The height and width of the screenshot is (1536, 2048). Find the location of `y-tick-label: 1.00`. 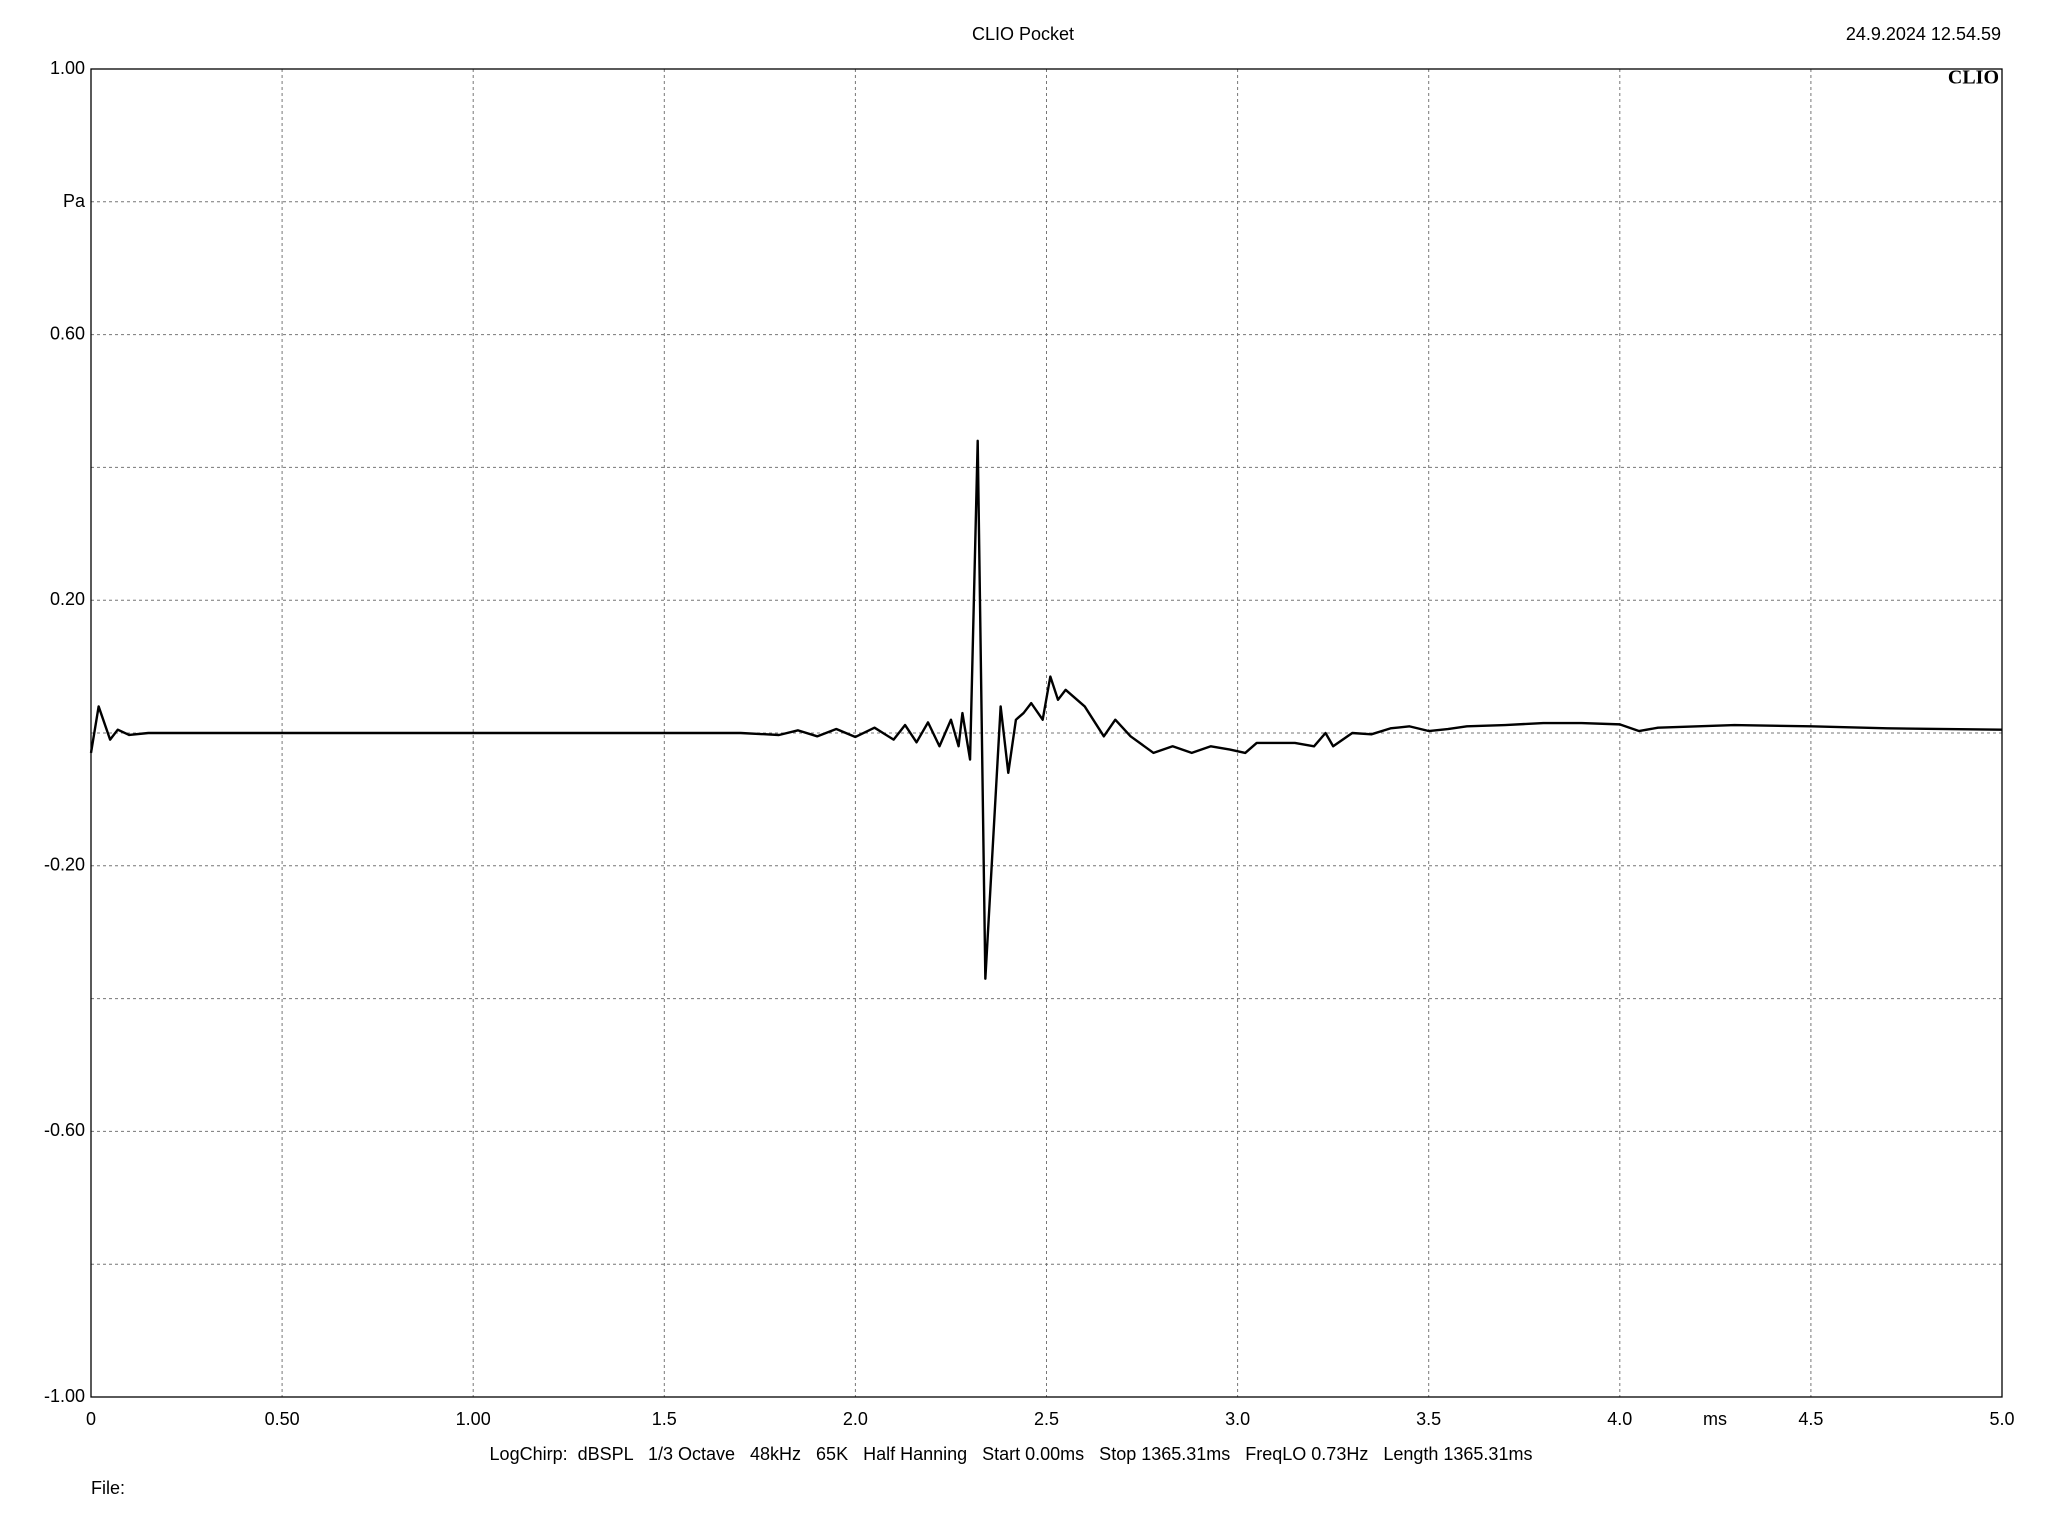

y-tick-label: 1.00 is located at coordinates (67, 68).